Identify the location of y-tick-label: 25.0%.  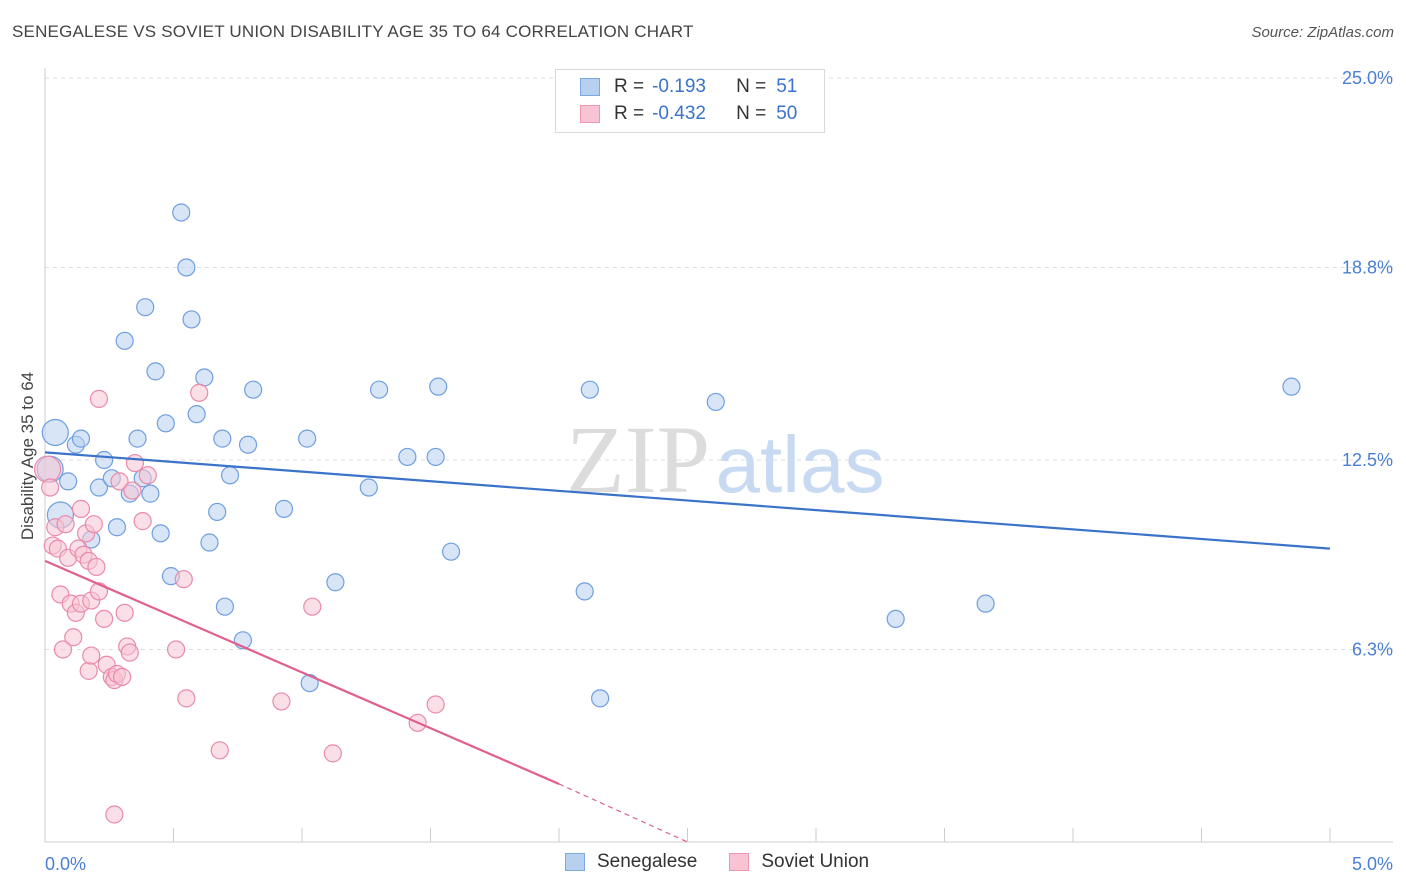
(1367, 78).